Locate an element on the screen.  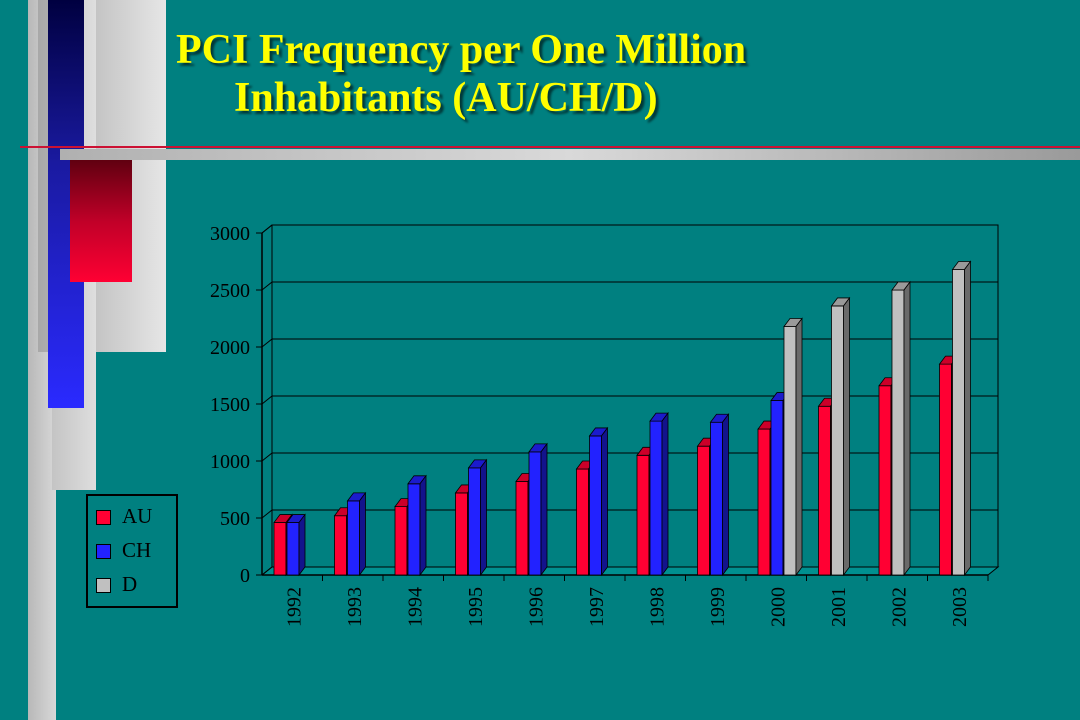
title-line-1: PCI Frequency per One Million is located at coordinates (461, 50).